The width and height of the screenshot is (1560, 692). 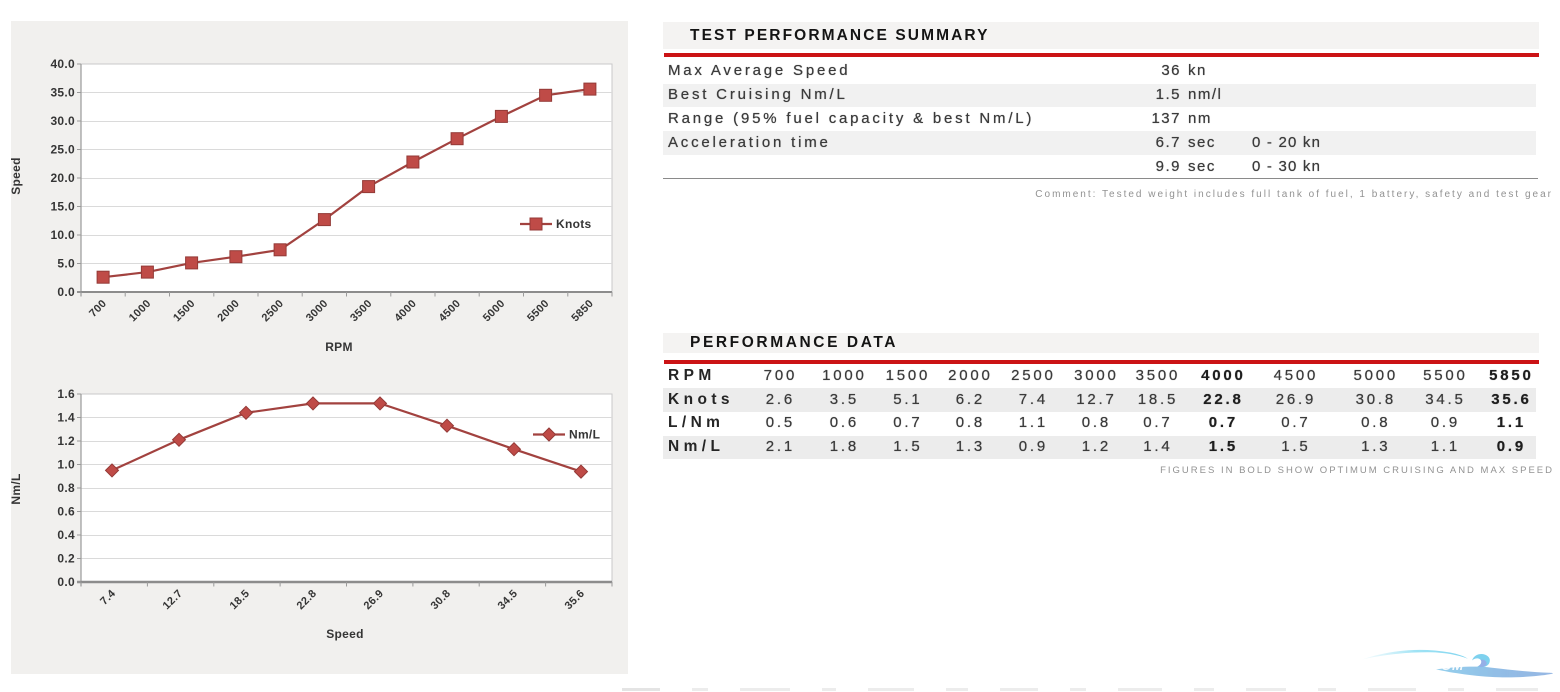 I want to click on svg-text: 5850, so click(x=582, y=311).